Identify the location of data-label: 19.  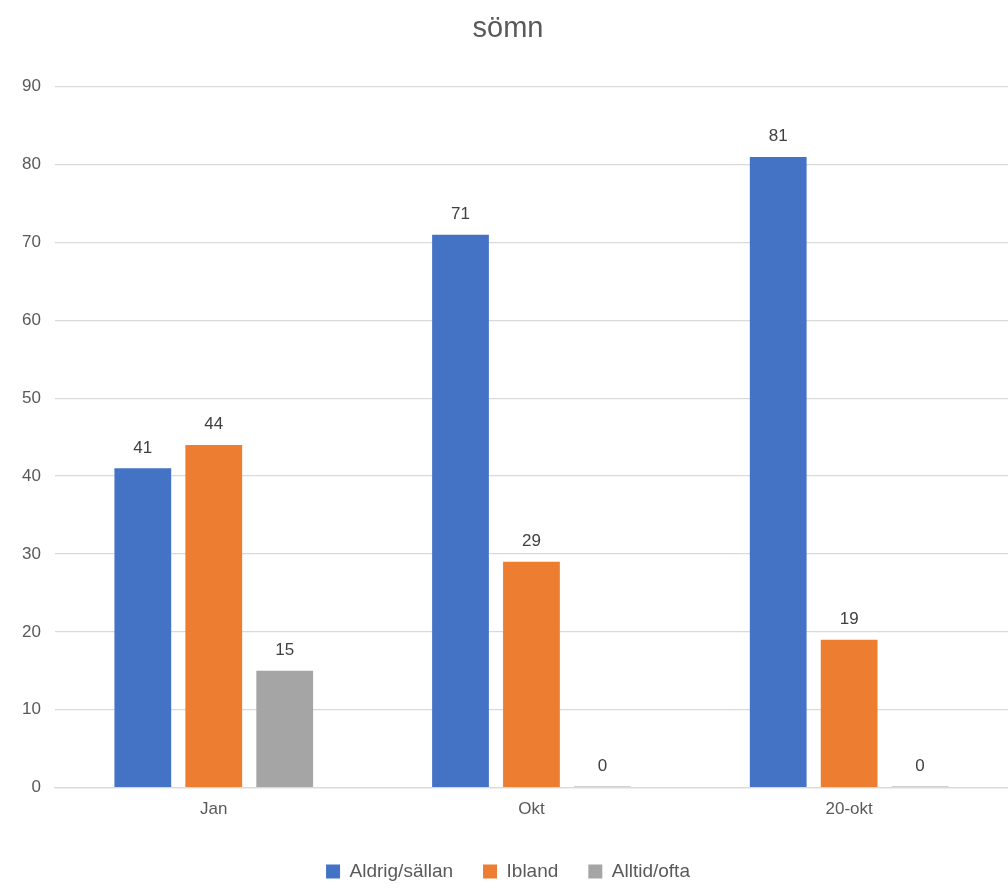
(849, 618).